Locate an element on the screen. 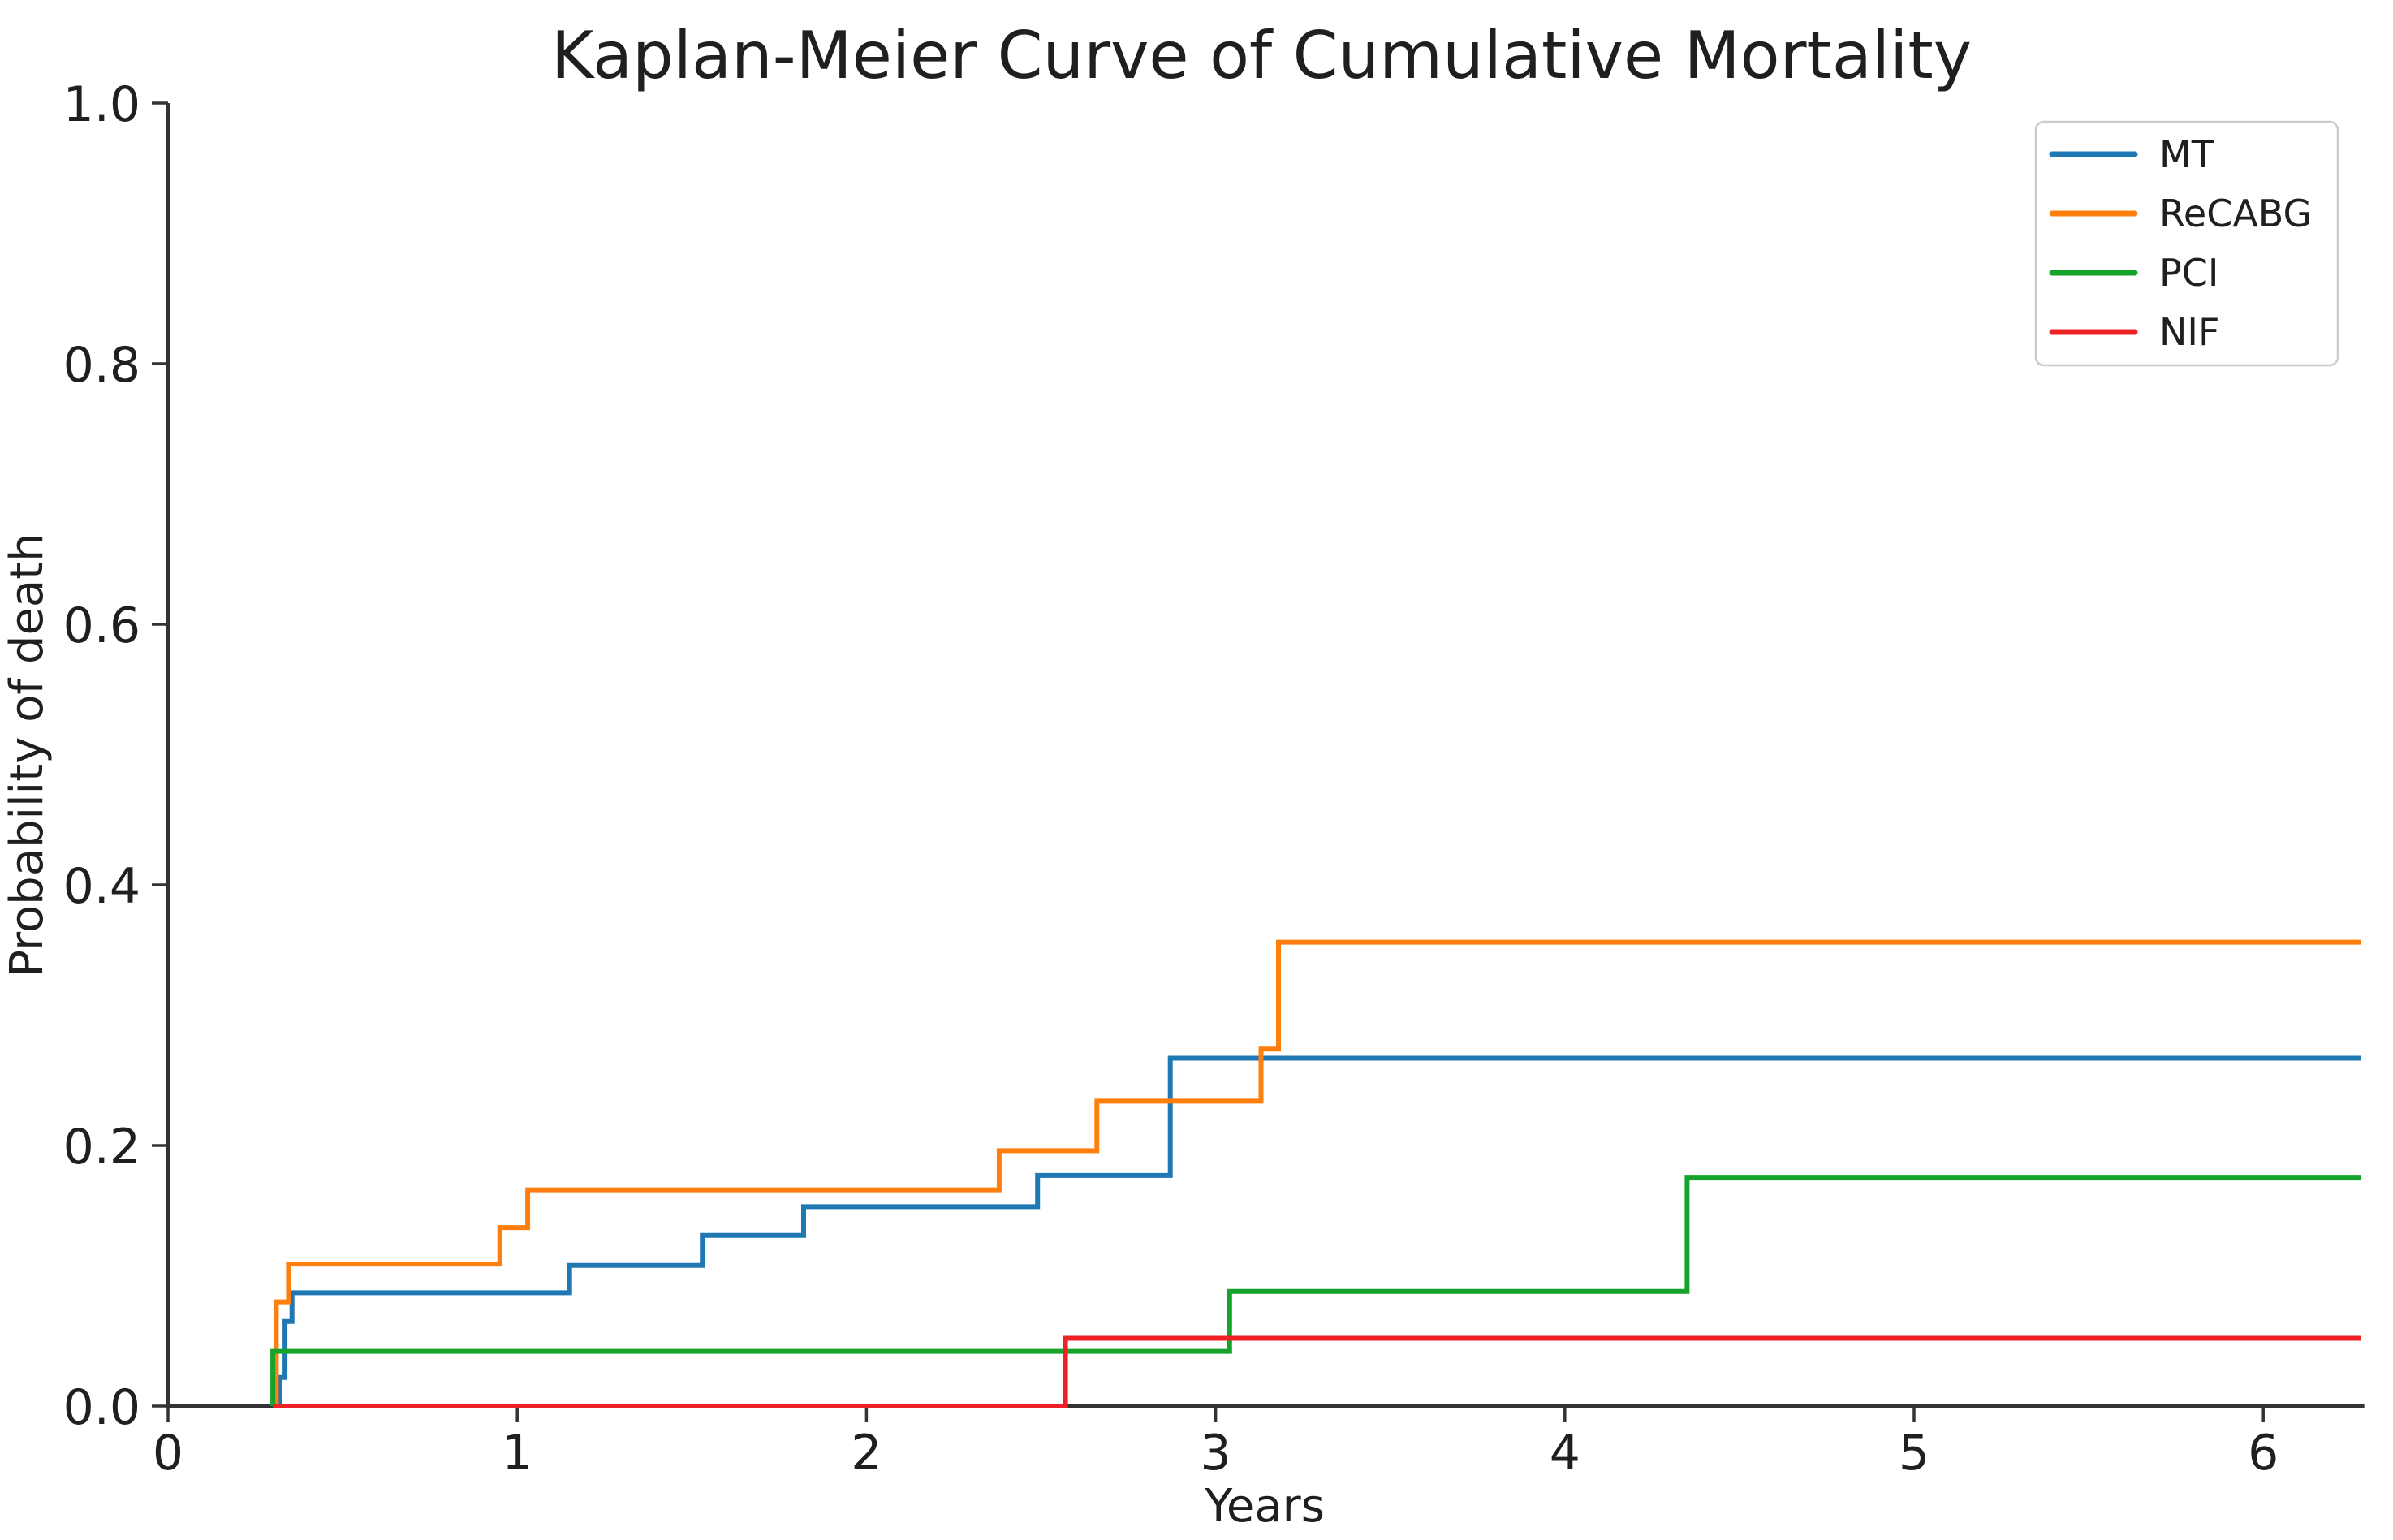 Image resolution: width=2393 pixels, height=1540 pixels. km-curve-nif is located at coordinates (1317, 1372).